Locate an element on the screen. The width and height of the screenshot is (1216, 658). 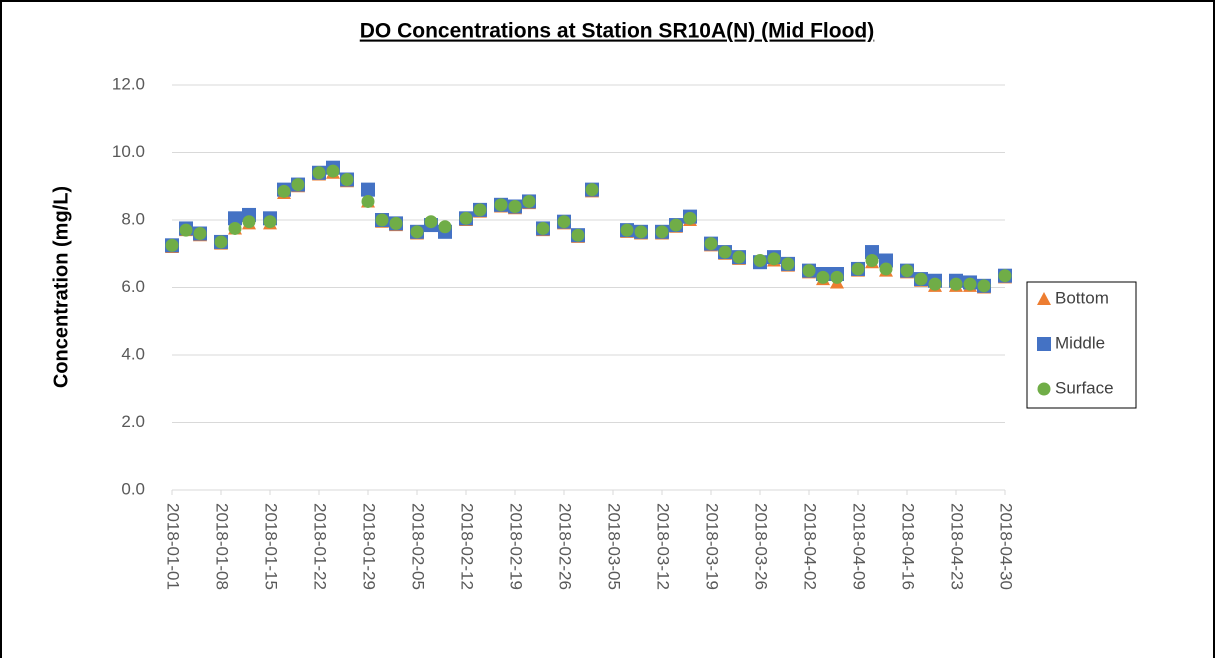
marker-triangle is located at coordinates (1044, 298).